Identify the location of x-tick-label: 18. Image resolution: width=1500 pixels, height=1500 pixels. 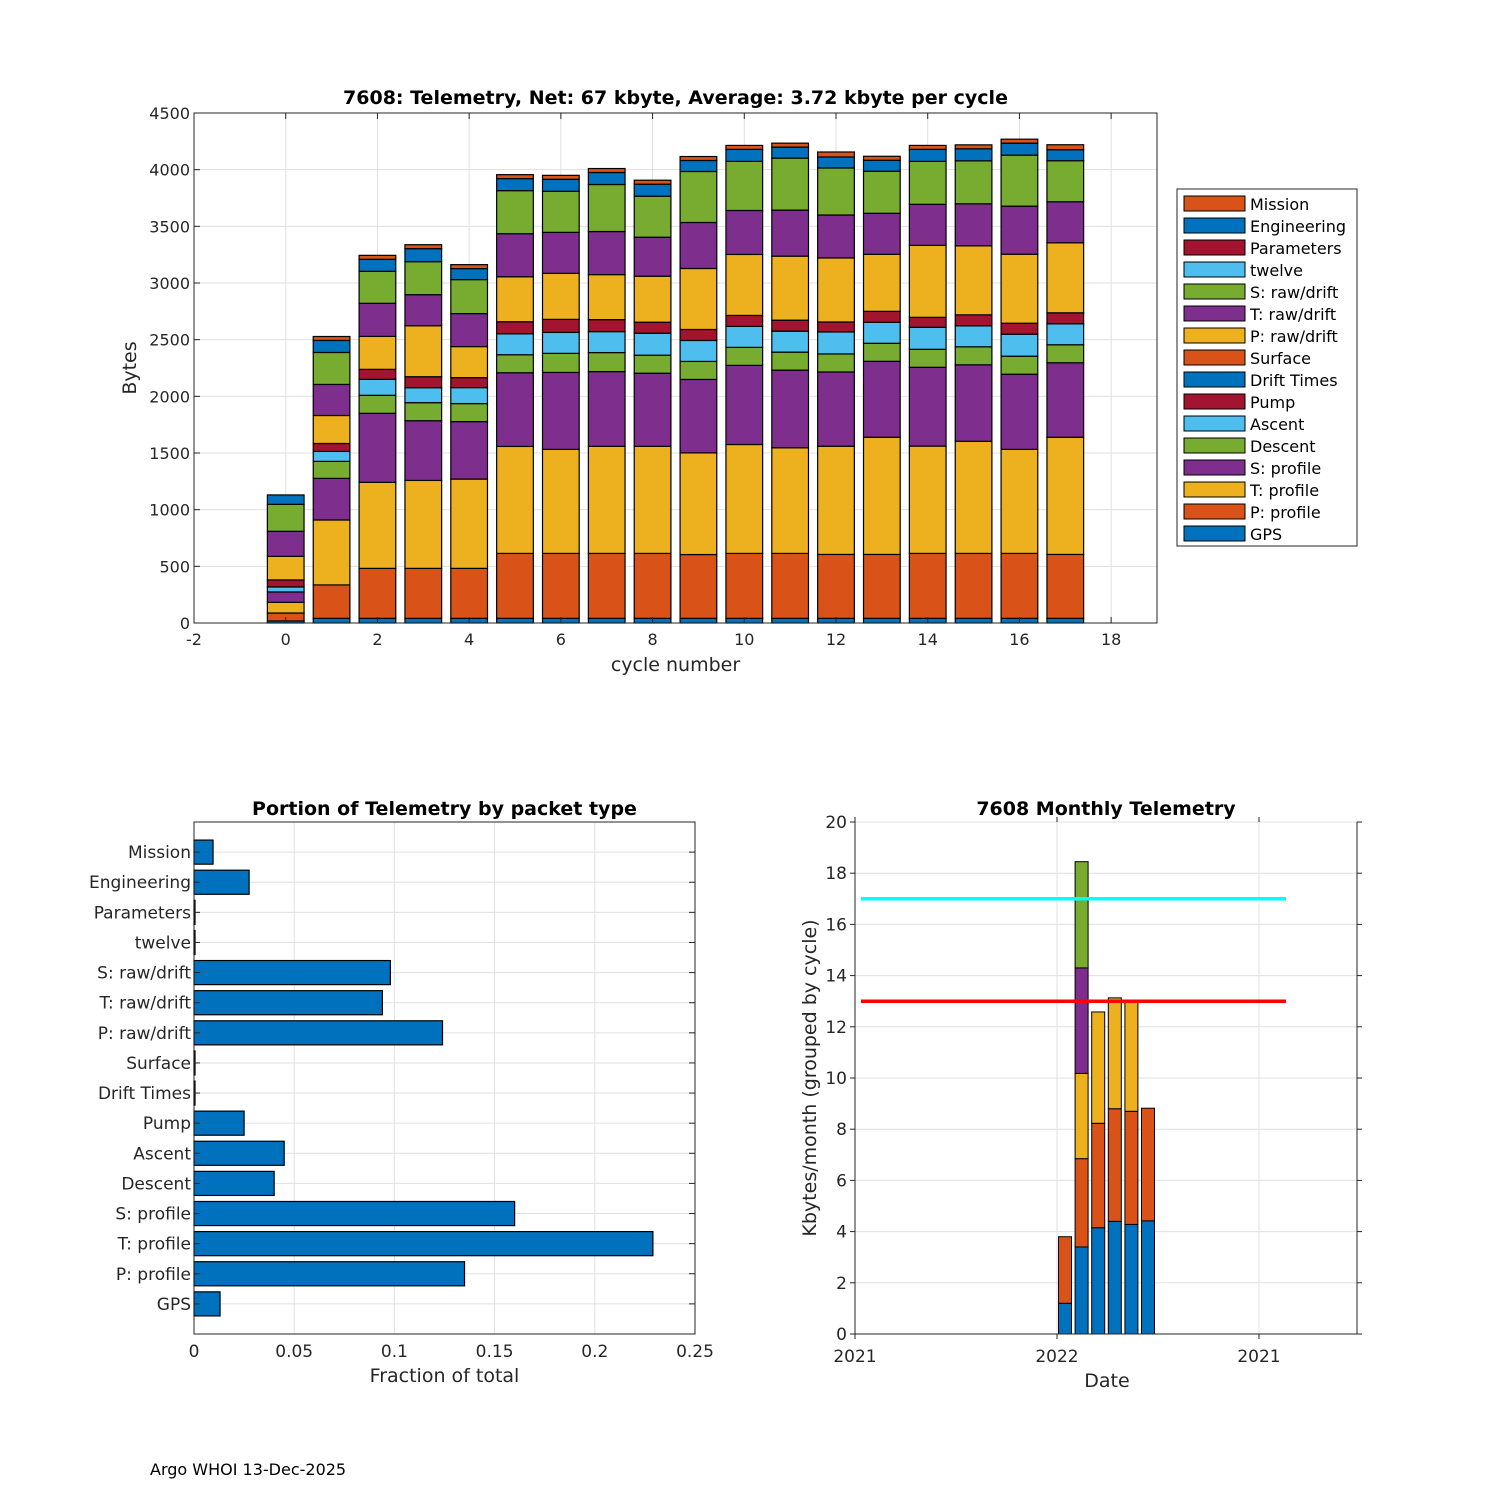
(1111, 639).